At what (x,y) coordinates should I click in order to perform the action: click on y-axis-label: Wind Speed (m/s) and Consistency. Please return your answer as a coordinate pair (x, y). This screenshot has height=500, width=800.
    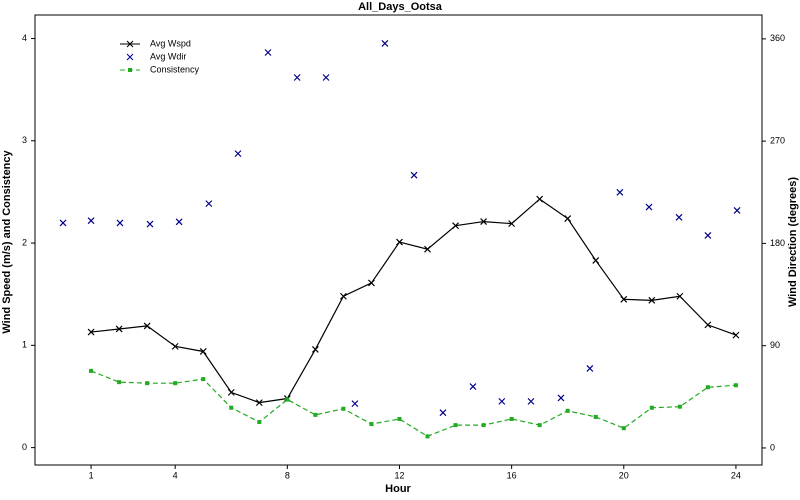
    Looking at the image, I should click on (7, 241).